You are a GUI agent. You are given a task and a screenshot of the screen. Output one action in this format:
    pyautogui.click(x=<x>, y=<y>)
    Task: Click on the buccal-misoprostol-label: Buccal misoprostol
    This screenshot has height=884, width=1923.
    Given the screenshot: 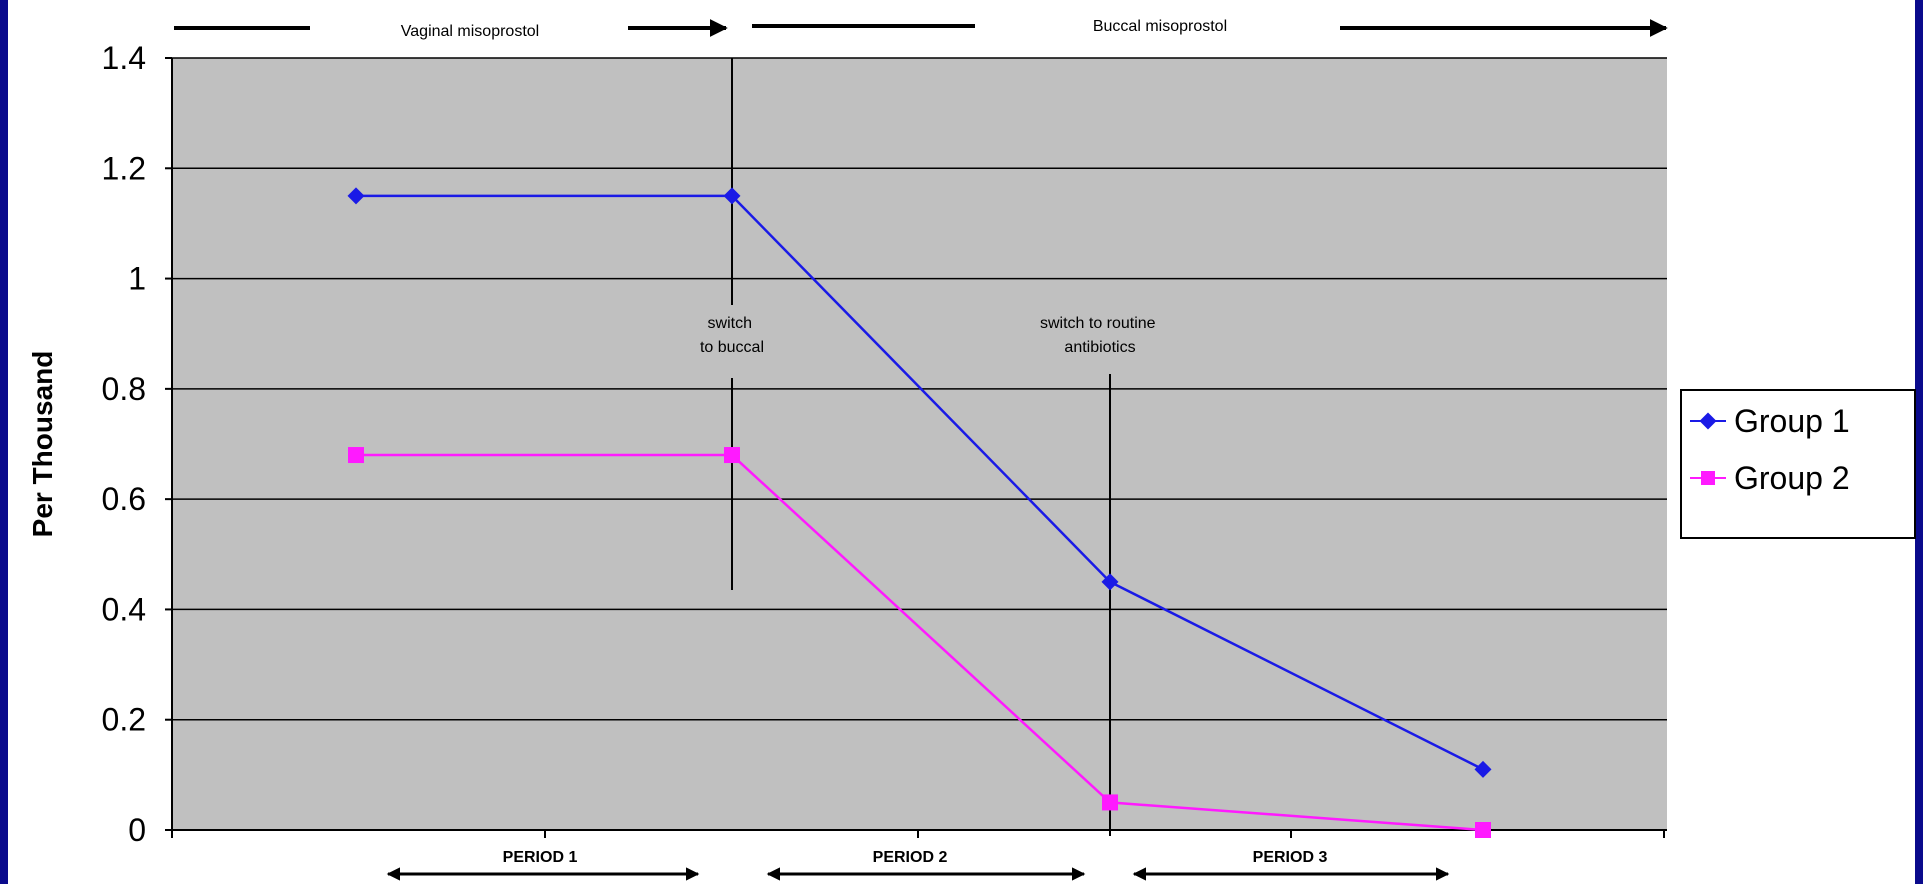 What is the action you would take?
    pyautogui.click(x=1160, y=26)
    